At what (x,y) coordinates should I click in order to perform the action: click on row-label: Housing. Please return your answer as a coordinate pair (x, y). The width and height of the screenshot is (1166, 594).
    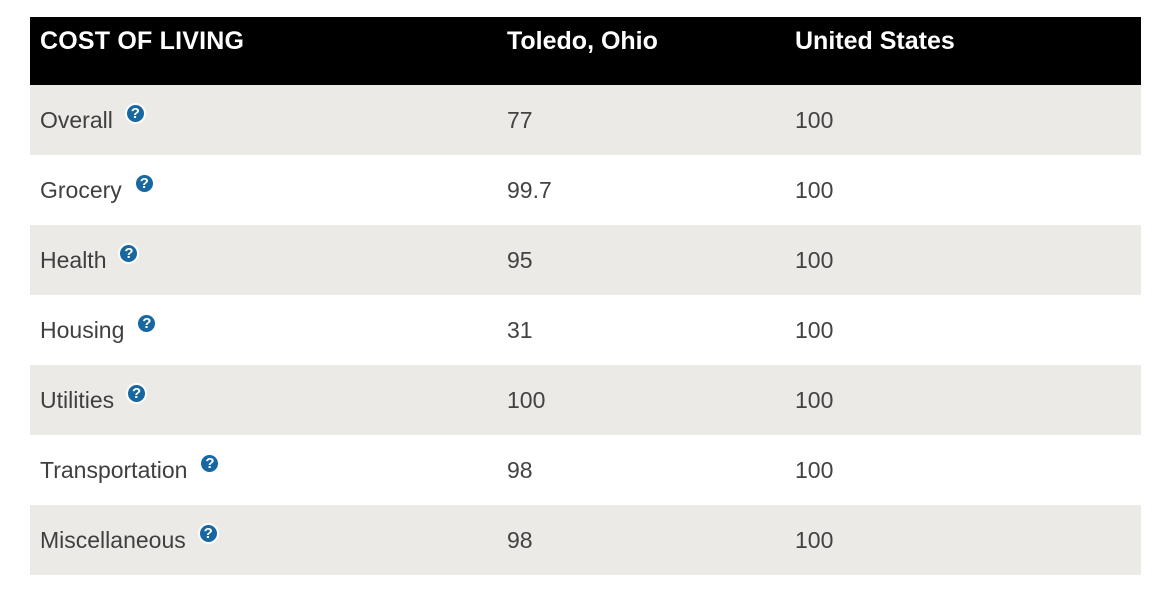
    Looking at the image, I should click on (82, 329).